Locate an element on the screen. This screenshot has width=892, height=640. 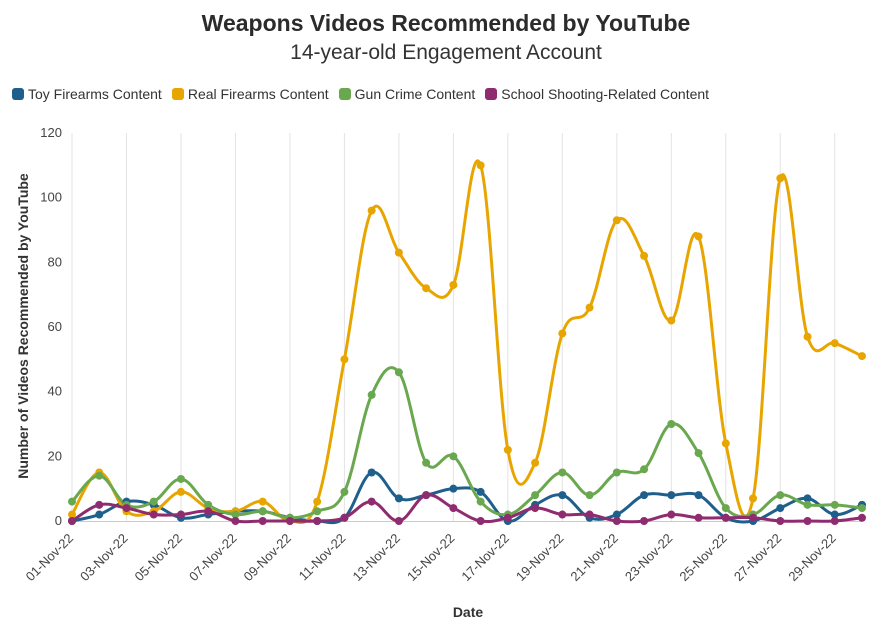
legend-item-school-shooting: School Shooting-Related Content is located at coordinates (597, 94).